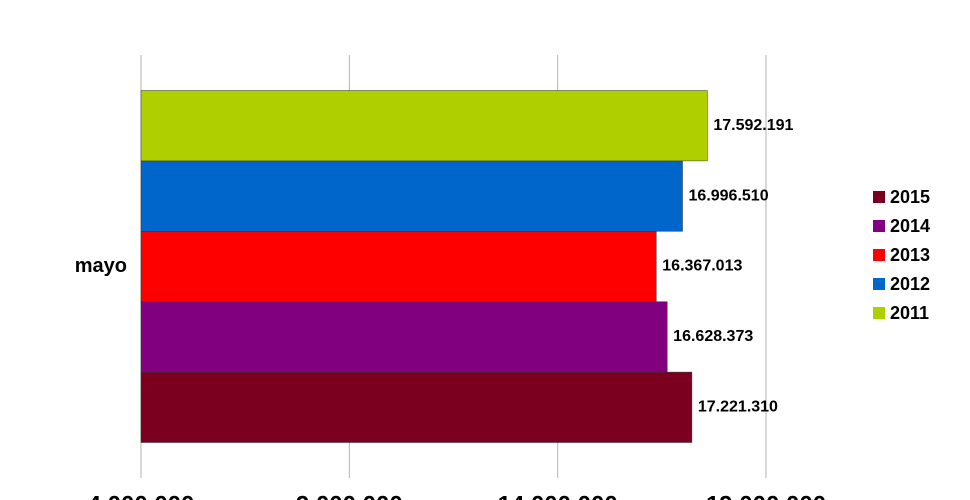 The height and width of the screenshot is (500, 970). Describe the element at coordinates (910, 197) in the screenshot. I see `legend-label: 2015` at that location.